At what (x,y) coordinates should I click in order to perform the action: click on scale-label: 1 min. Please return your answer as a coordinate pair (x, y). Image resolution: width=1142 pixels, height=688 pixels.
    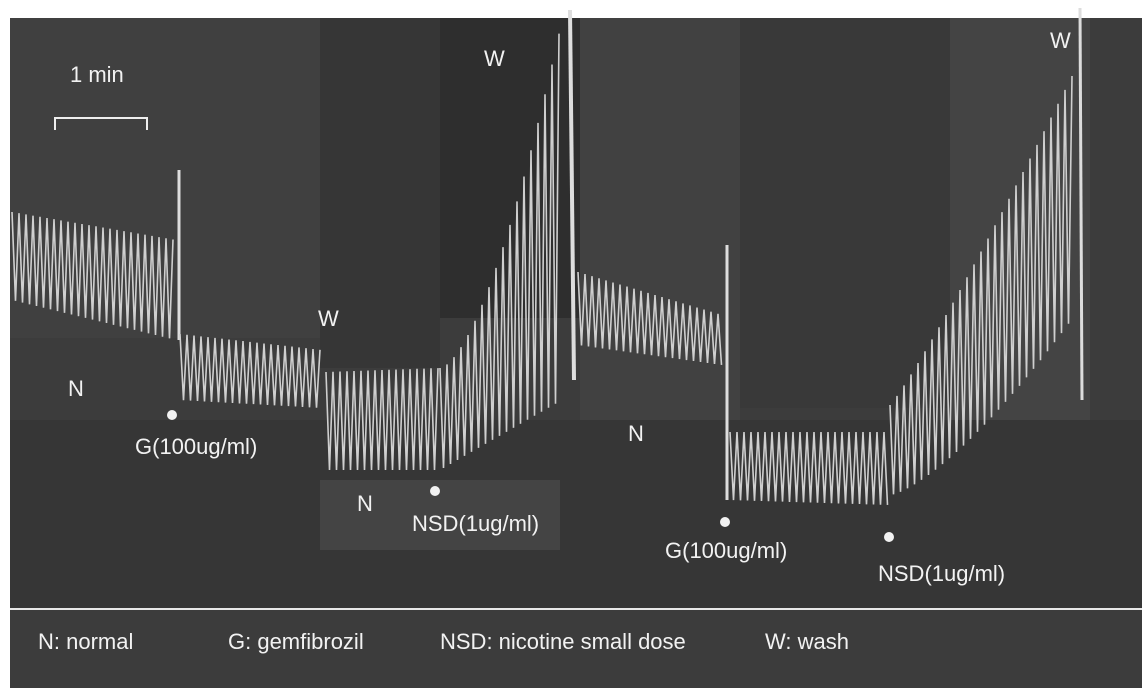
    Looking at the image, I should click on (97, 74).